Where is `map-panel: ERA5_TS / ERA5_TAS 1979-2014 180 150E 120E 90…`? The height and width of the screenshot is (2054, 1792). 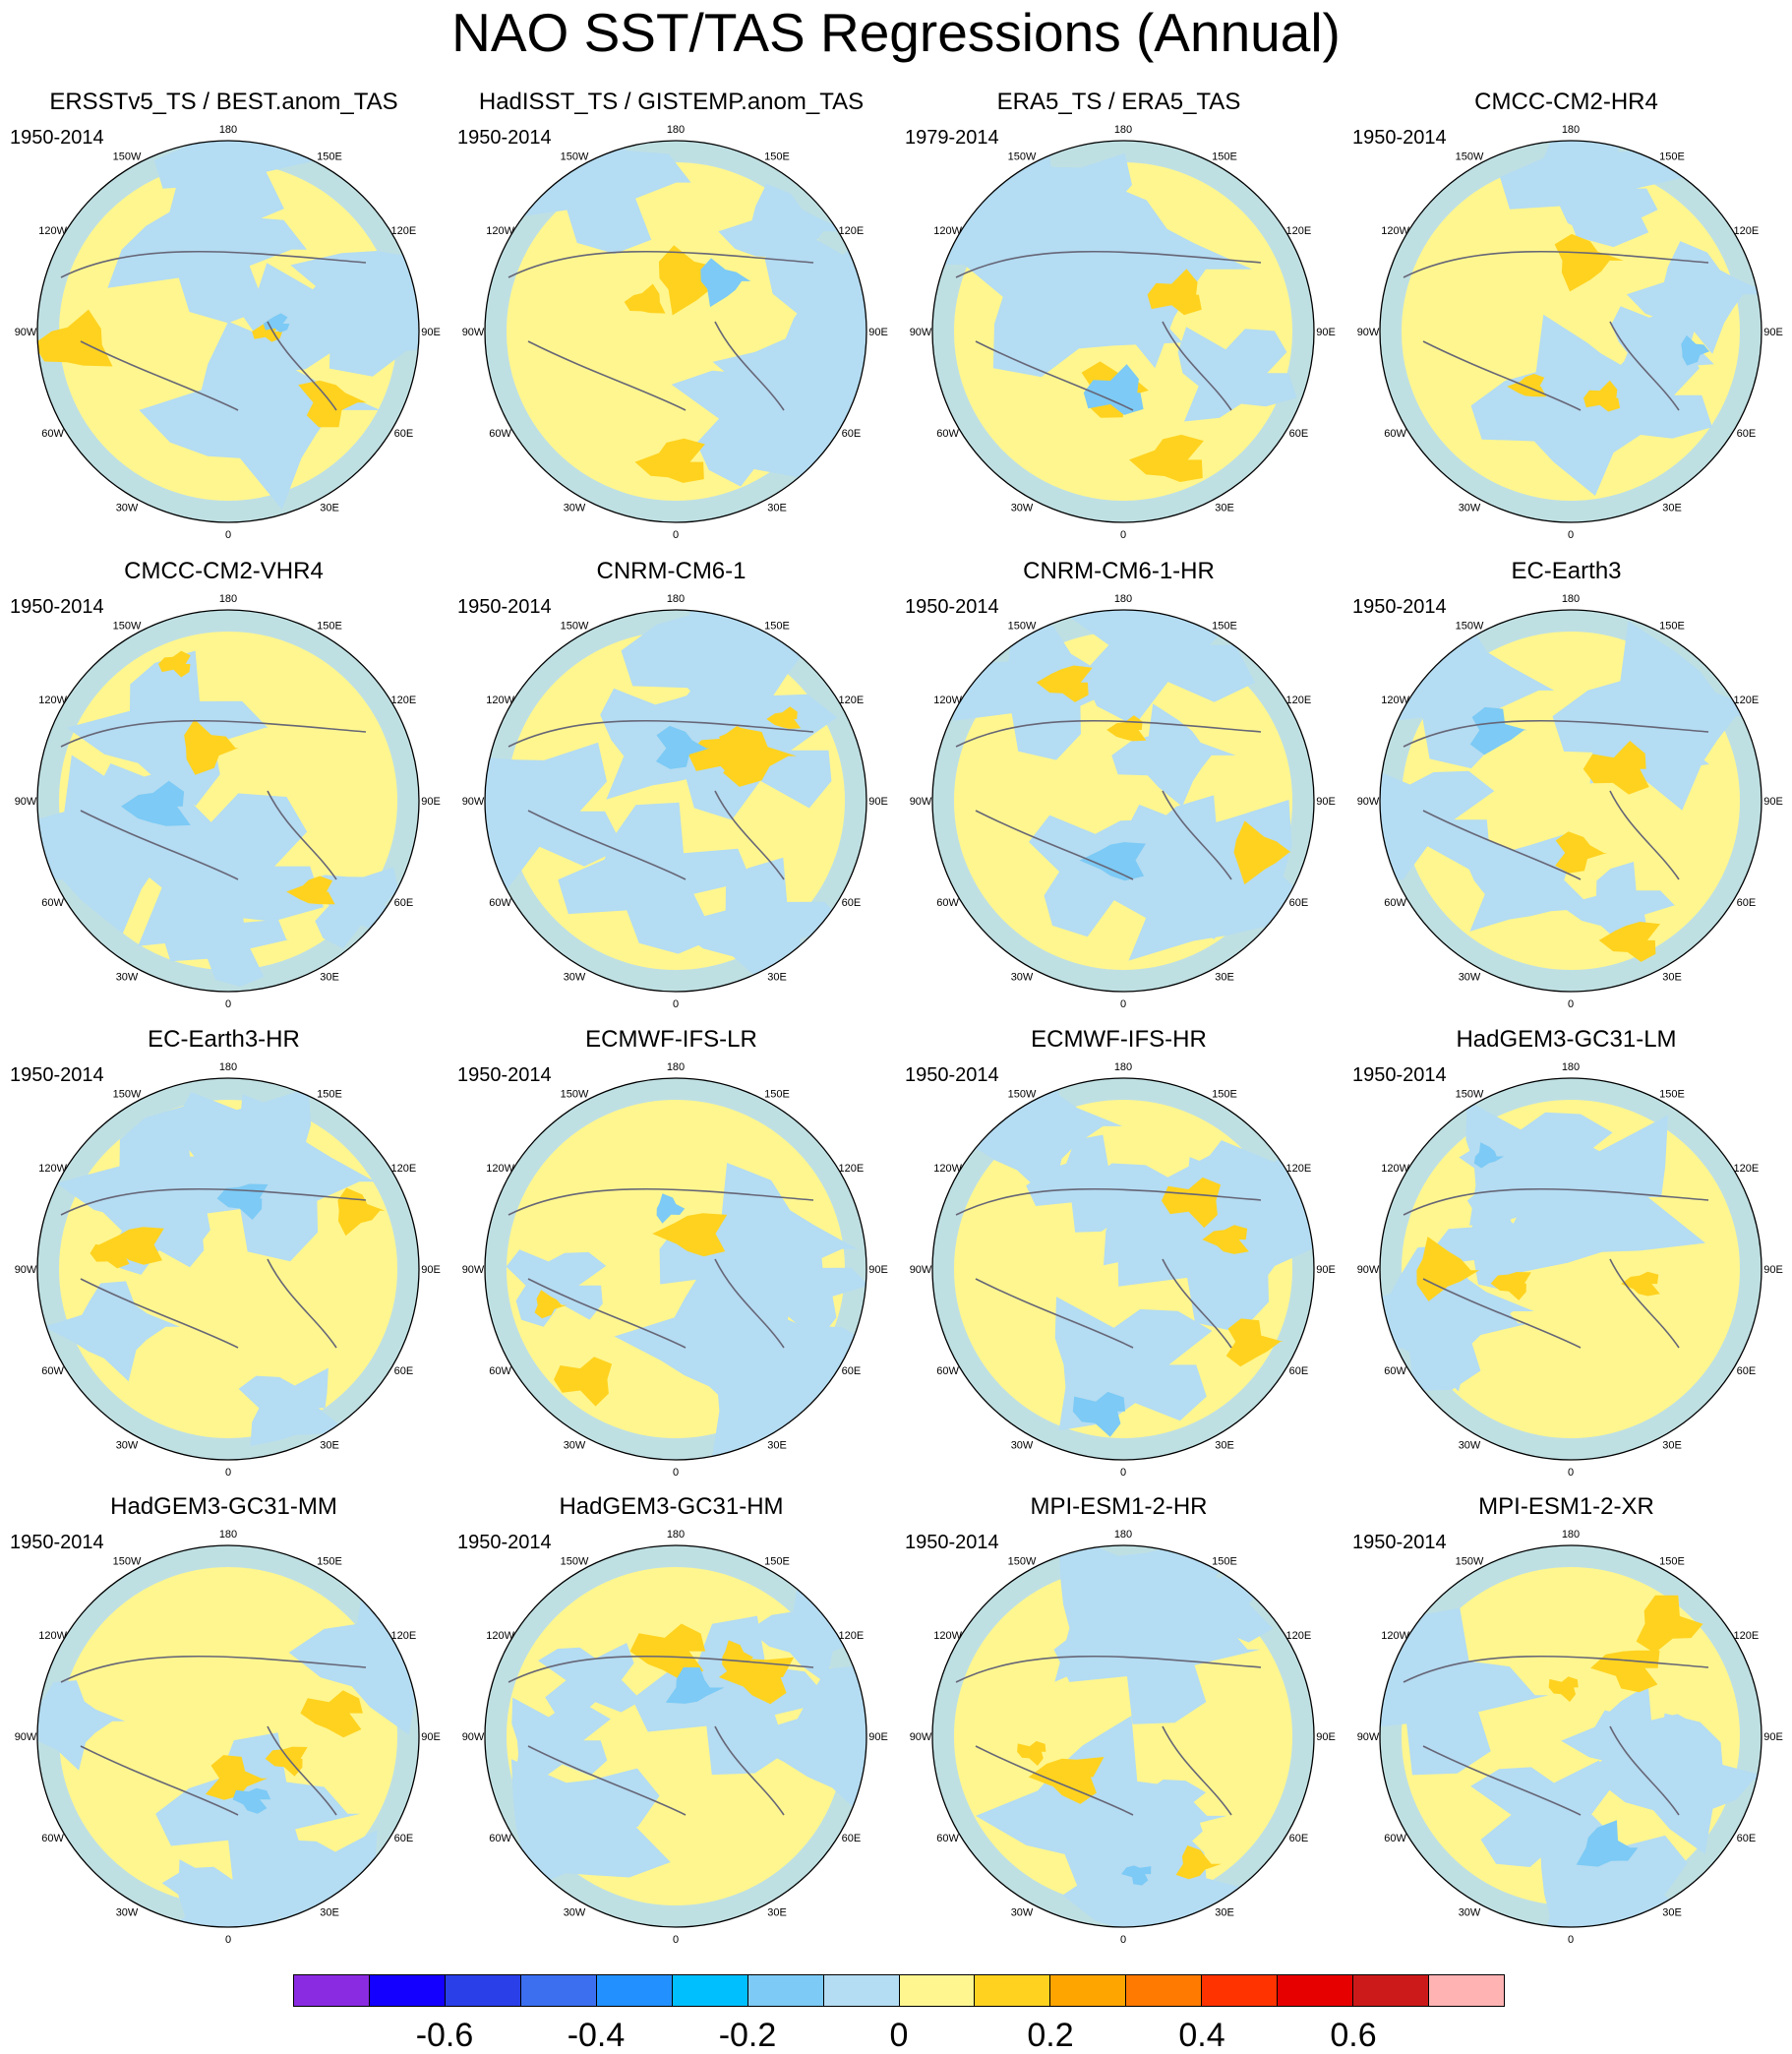
map-panel: ERA5_TS / ERA5_TAS 1979-2014 180 150E 120E 90… is located at coordinates (1119, 320).